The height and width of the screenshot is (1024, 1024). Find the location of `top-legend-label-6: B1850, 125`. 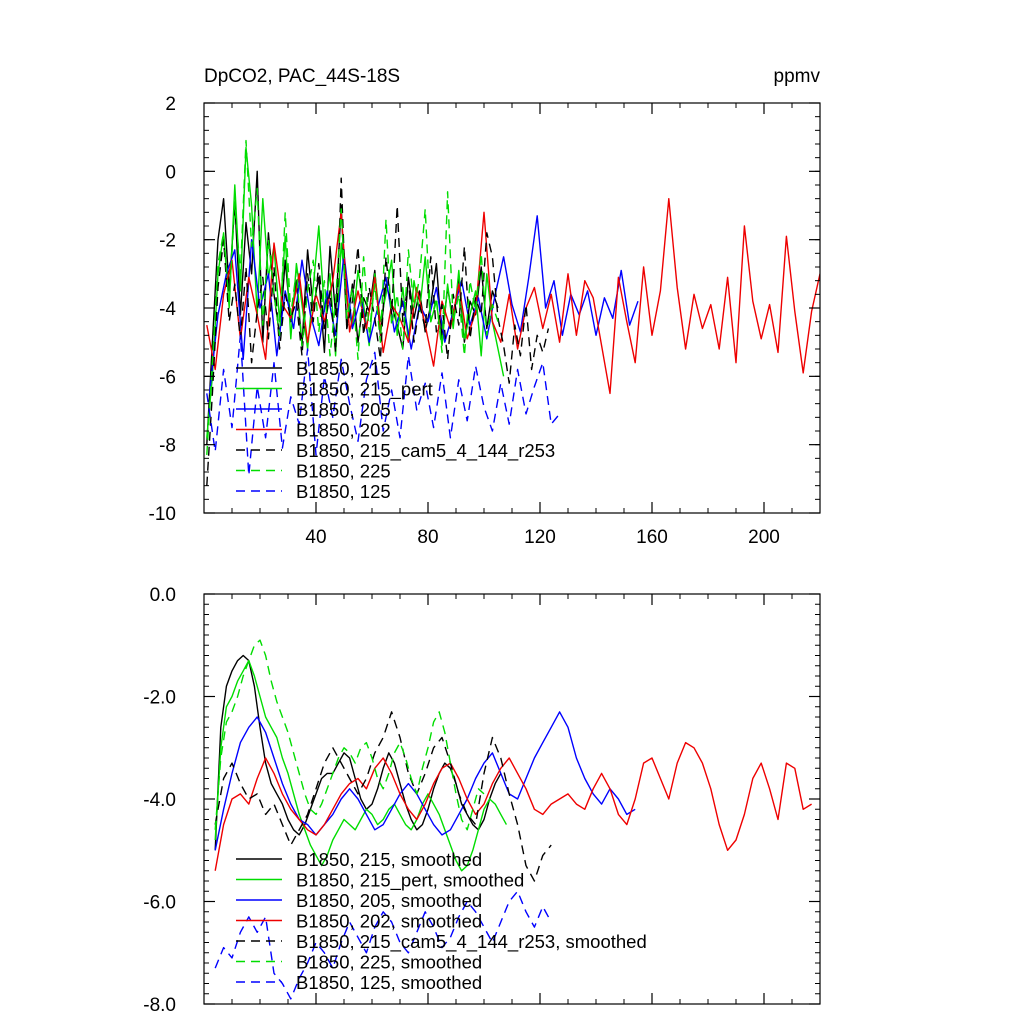

top-legend-label-6: B1850, 125 is located at coordinates (343, 491).